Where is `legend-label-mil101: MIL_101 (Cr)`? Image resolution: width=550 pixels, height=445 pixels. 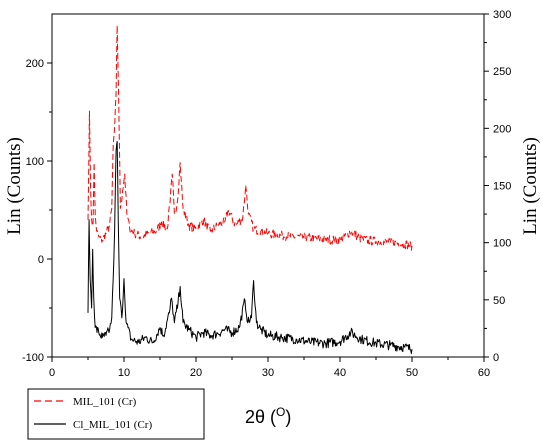
legend-label-mil101: MIL_101 (Cr) is located at coordinates (105, 402).